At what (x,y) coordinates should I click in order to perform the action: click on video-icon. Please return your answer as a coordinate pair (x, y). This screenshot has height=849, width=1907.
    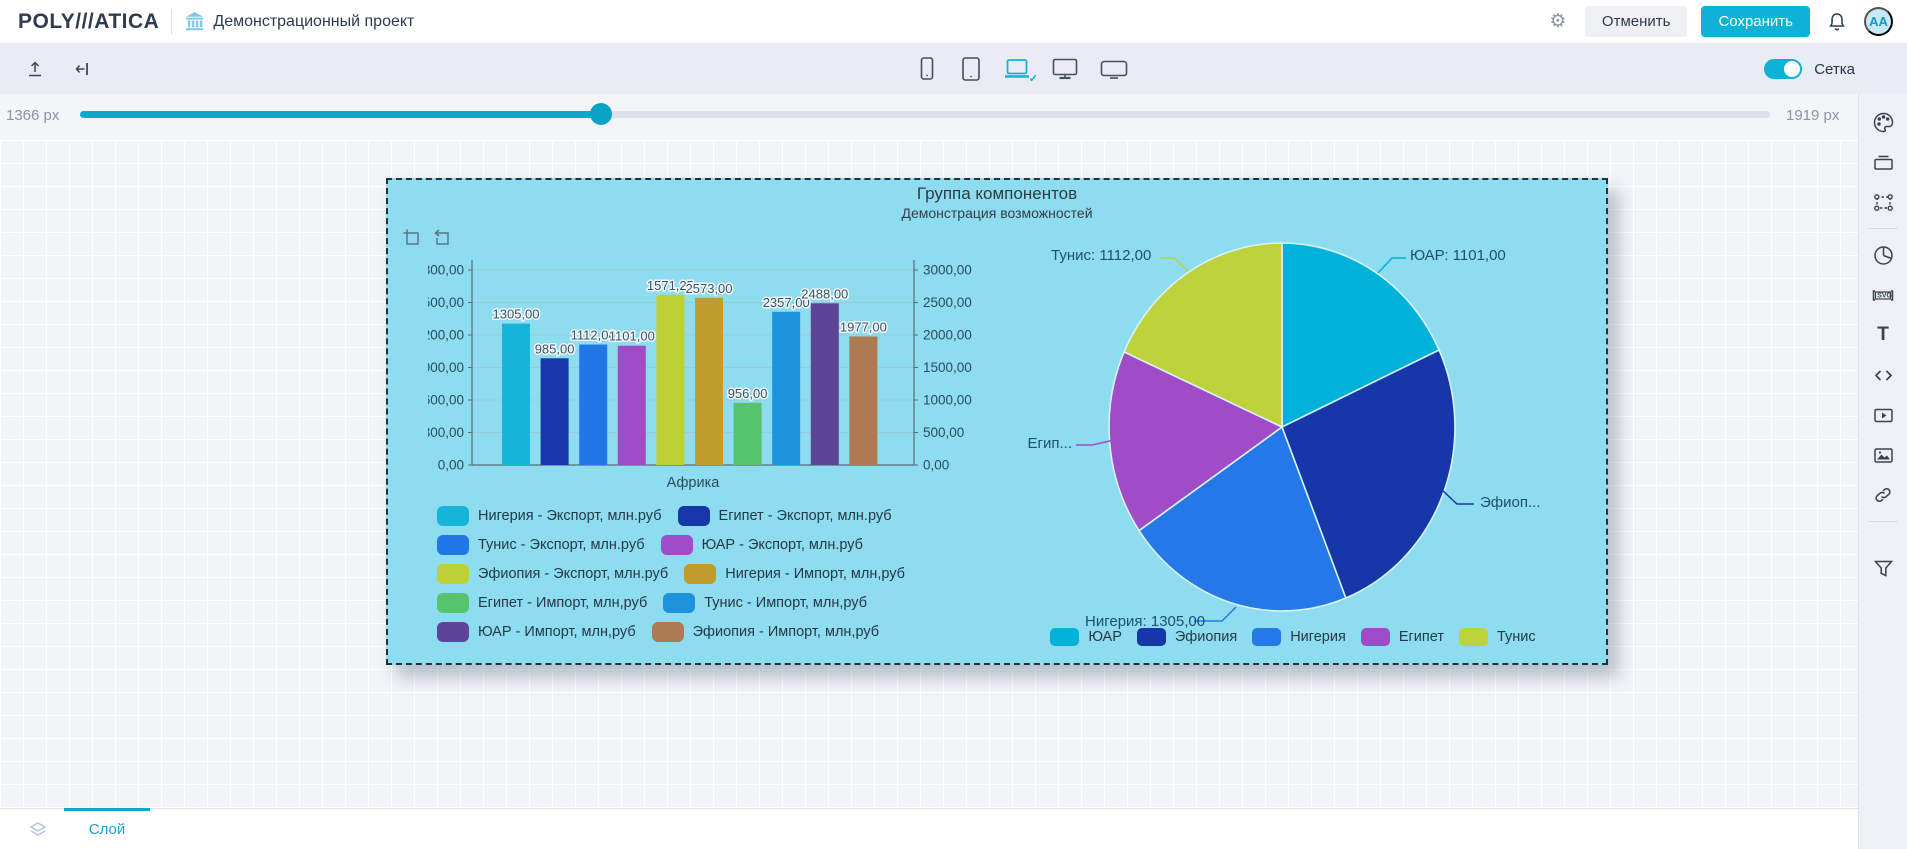
    Looking at the image, I should click on (1883, 415).